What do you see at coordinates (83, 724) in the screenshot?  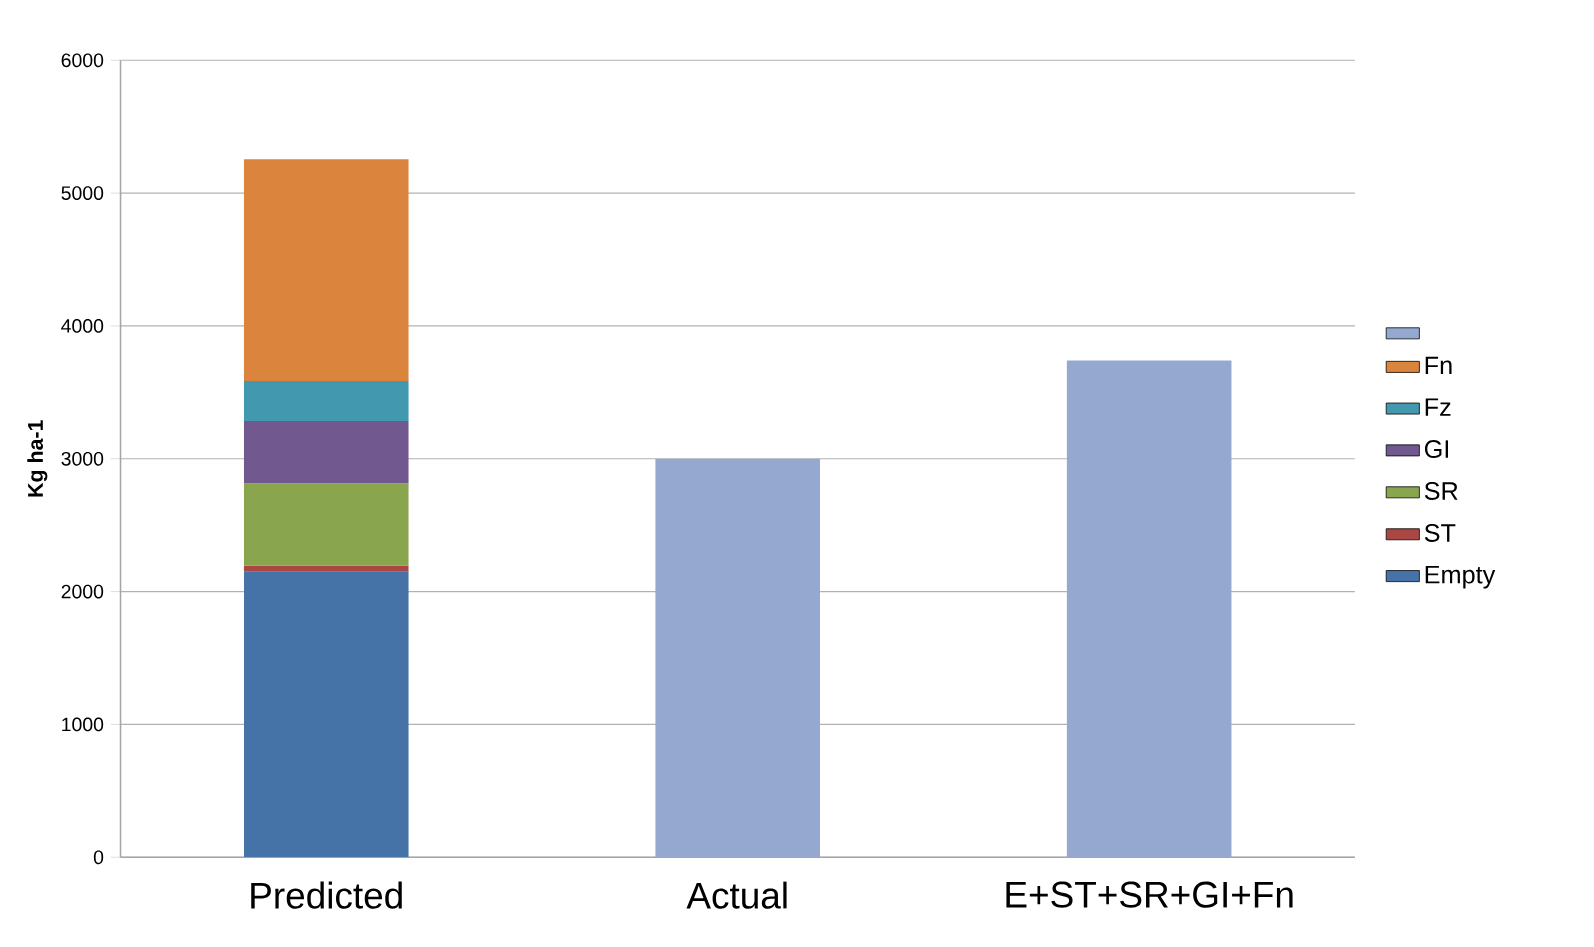 I see `y-tick-label: 1000` at bounding box center [83, 724].